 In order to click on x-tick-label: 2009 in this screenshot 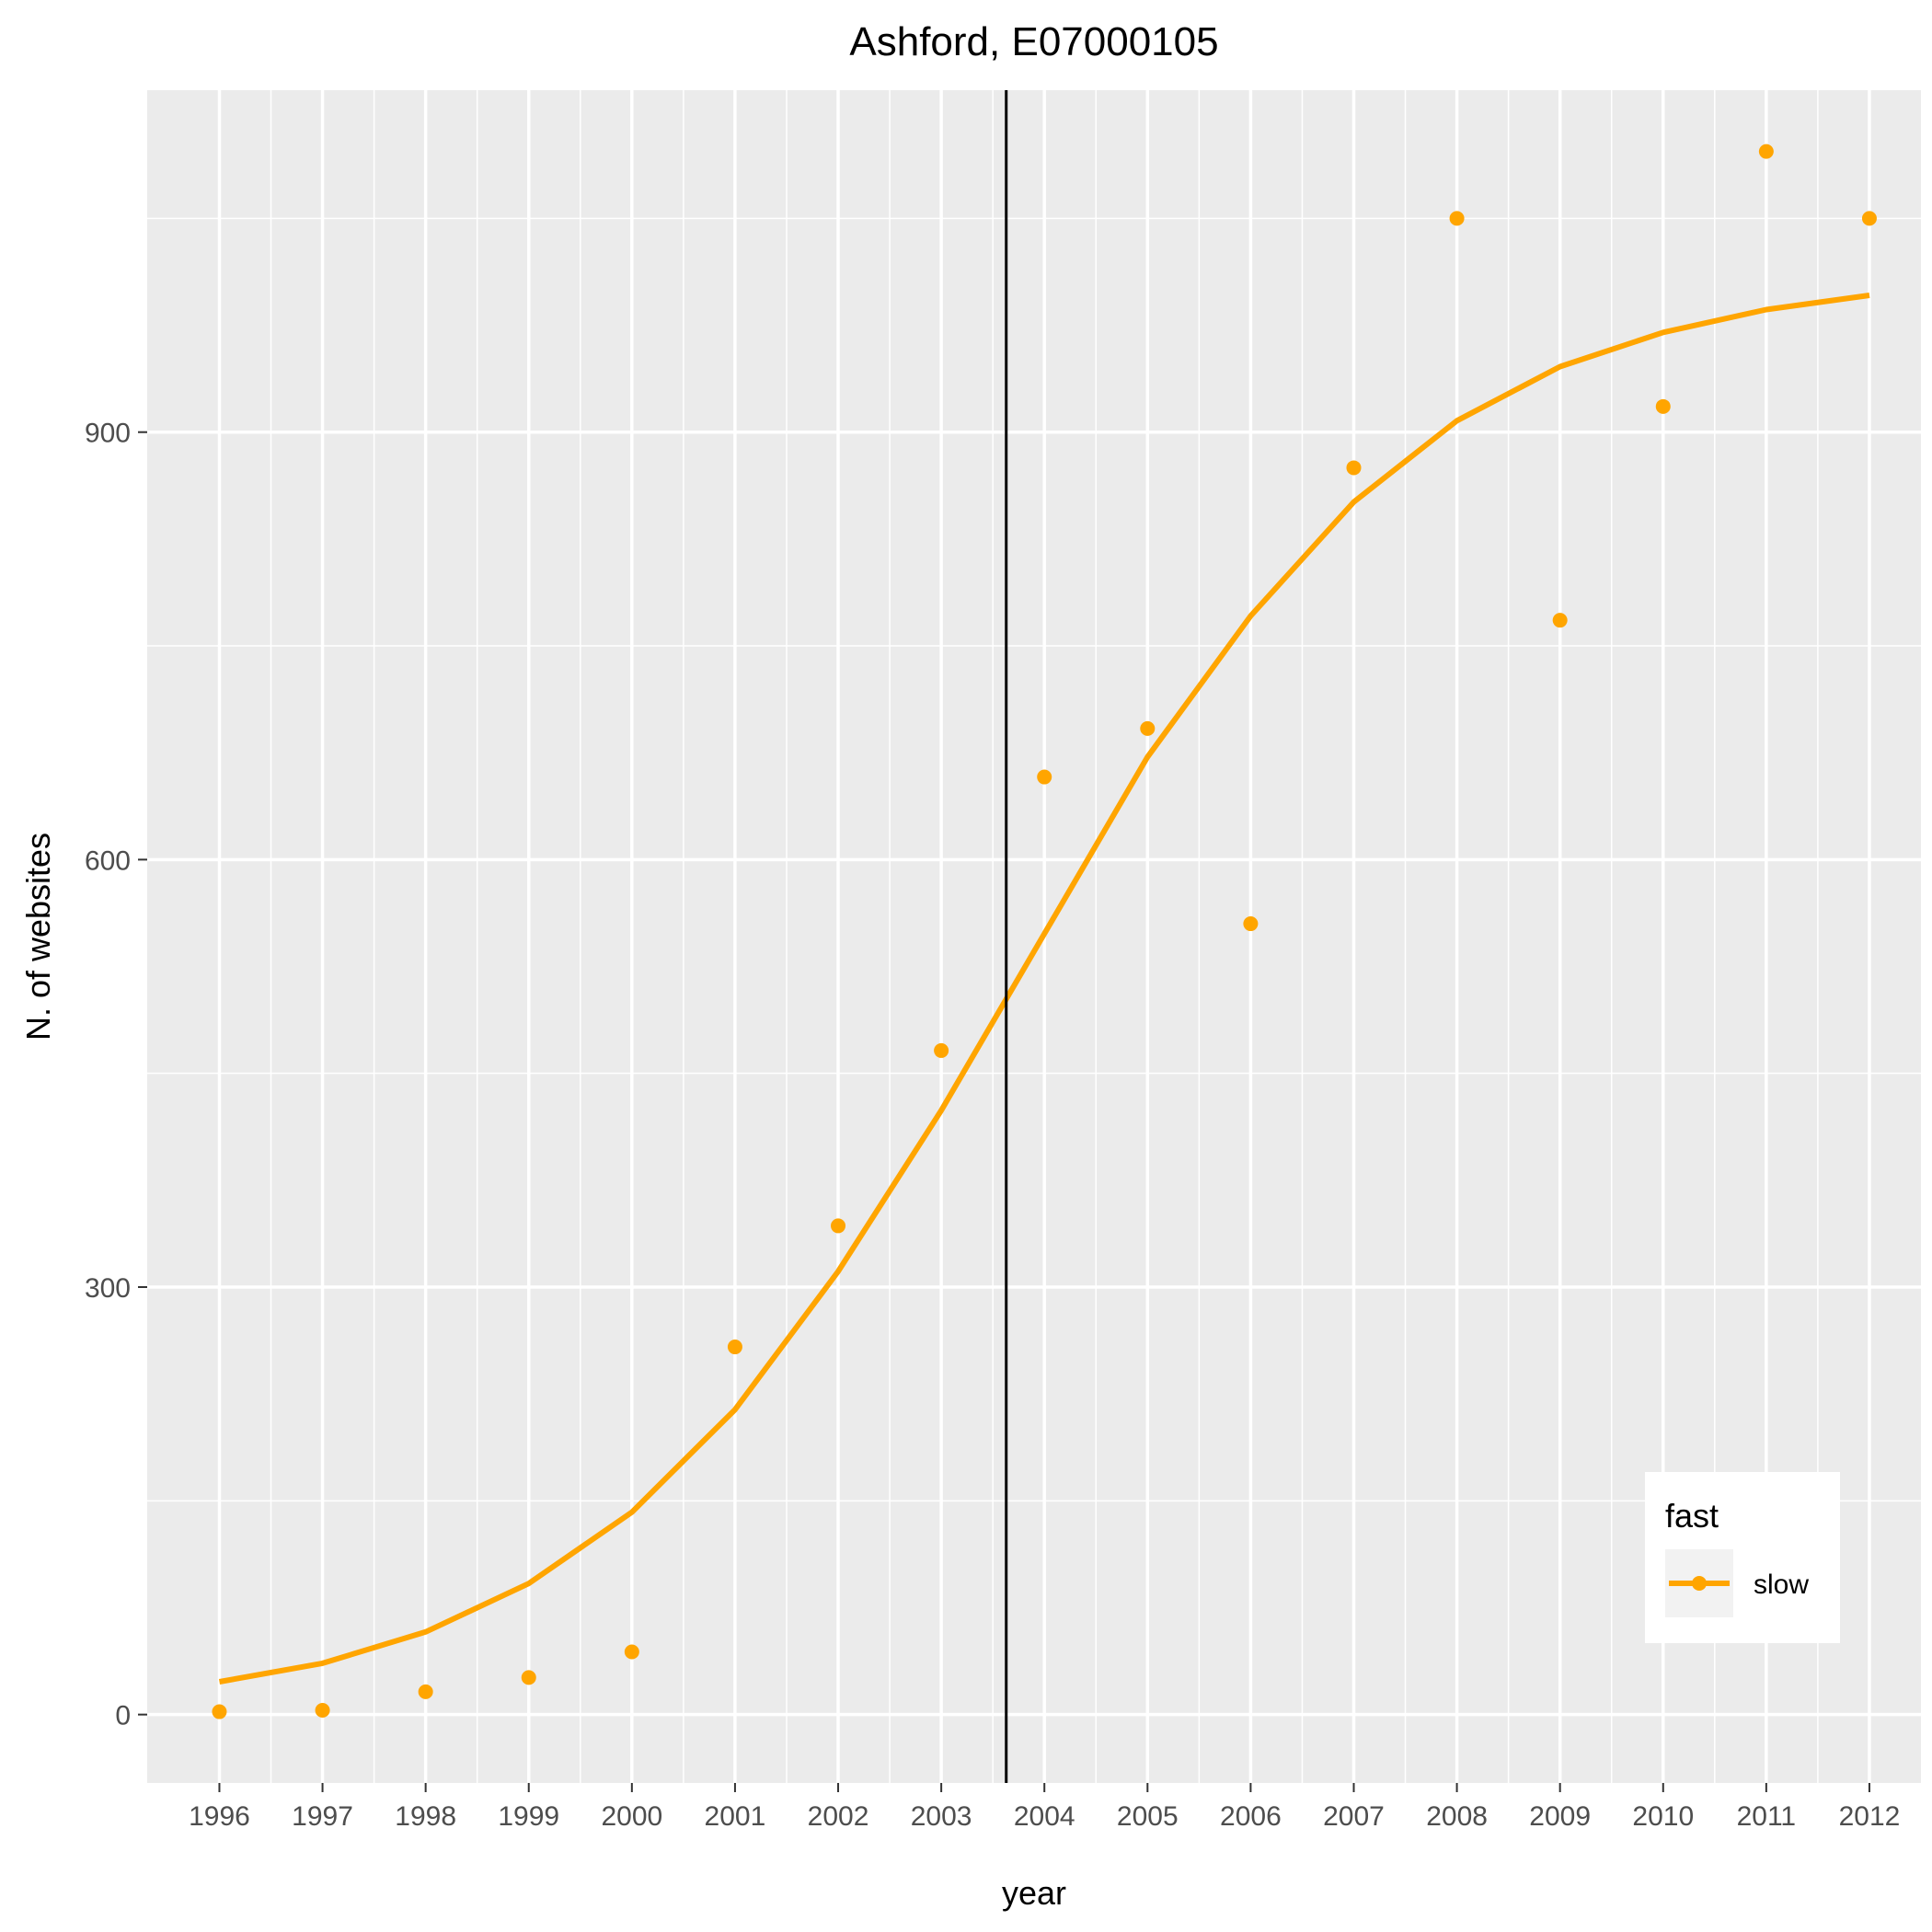, I will do `click(1560, 1816)`.